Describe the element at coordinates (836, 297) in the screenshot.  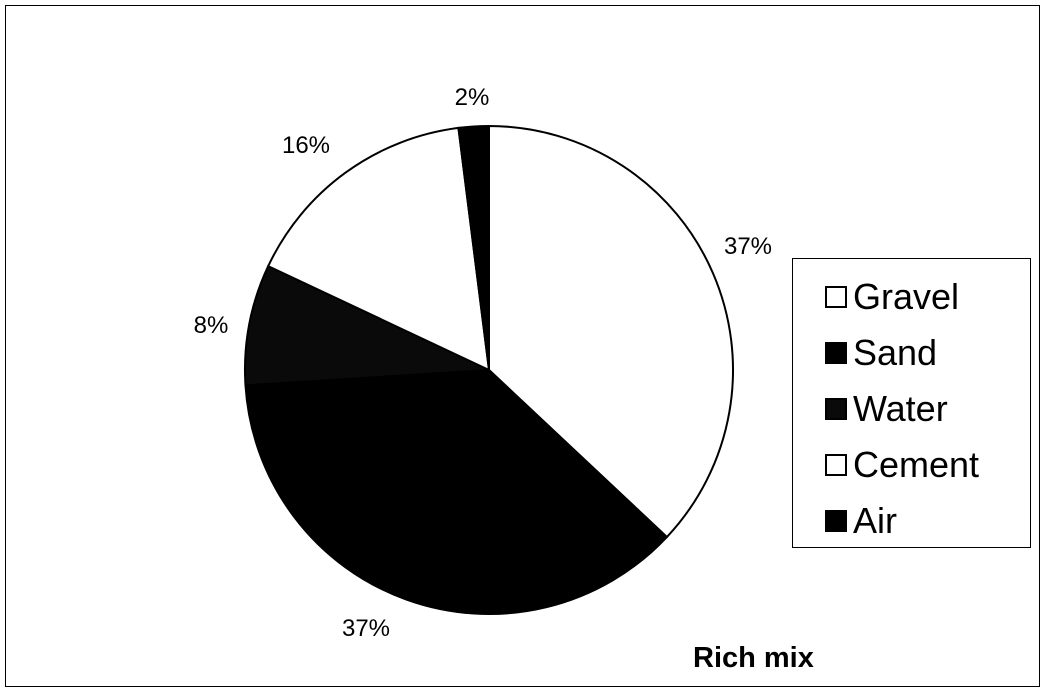
I see `legend-swatch-gravel` at that location.